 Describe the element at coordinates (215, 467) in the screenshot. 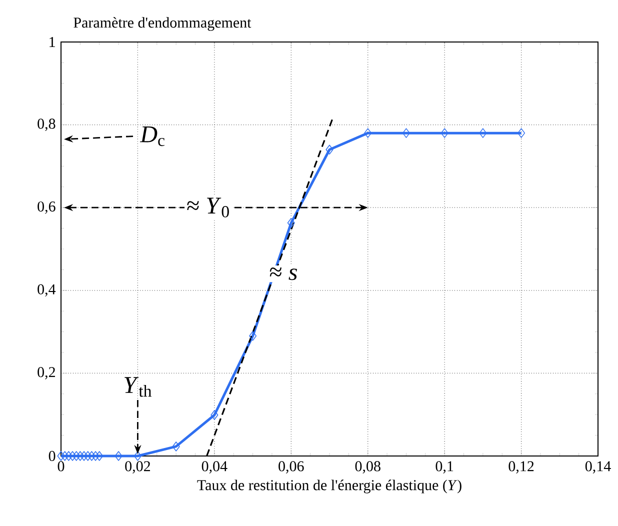

I see `x-tick-label: 0,04` at that location.